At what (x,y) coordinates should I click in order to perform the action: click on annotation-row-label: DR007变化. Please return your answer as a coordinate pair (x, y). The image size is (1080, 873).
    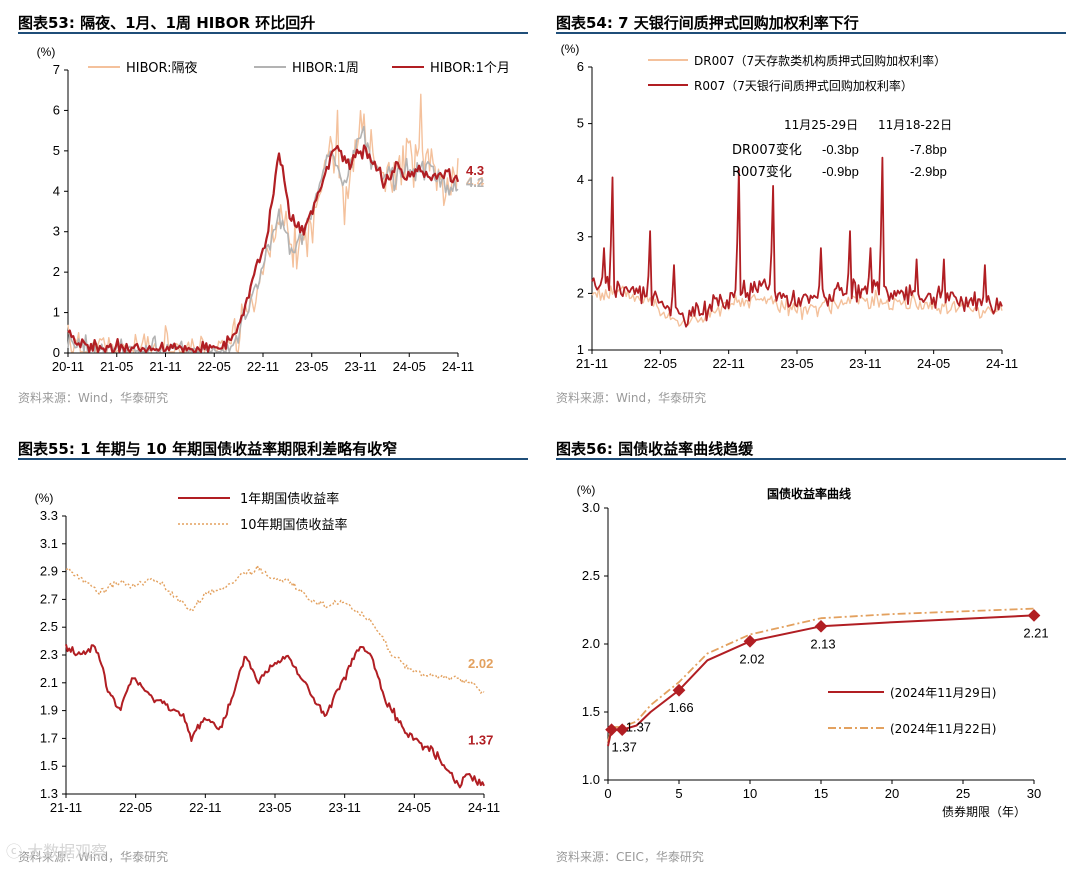
    Looking at the image, I should click on (767, 150).